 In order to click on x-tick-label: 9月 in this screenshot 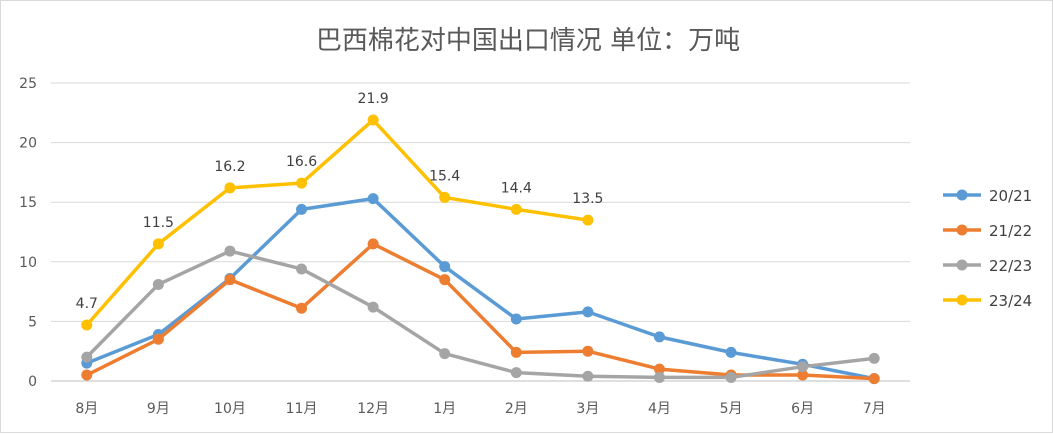, I will do `click(158, 409)`.